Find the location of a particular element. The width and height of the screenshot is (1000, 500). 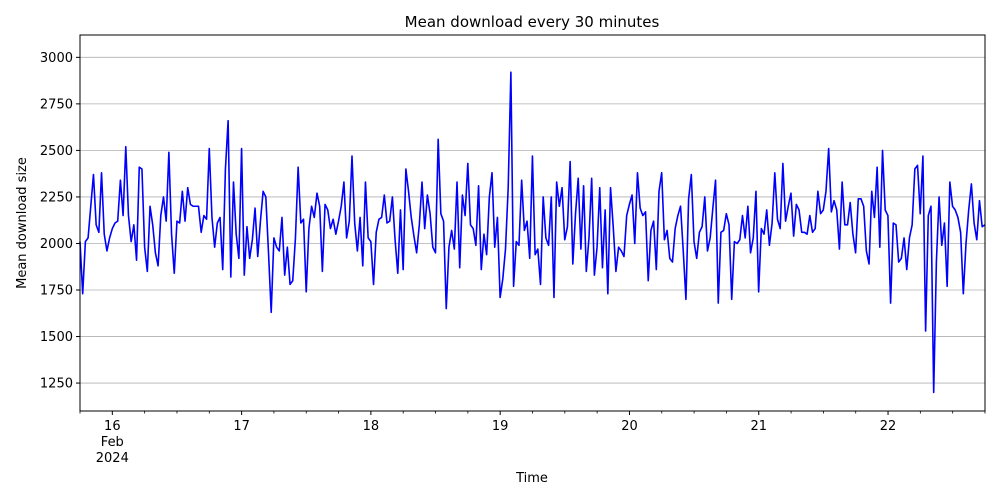

y-axis: 1250 1500 1750 2000 2250 2500 2750 3000 is located at coordinates (60, 221).